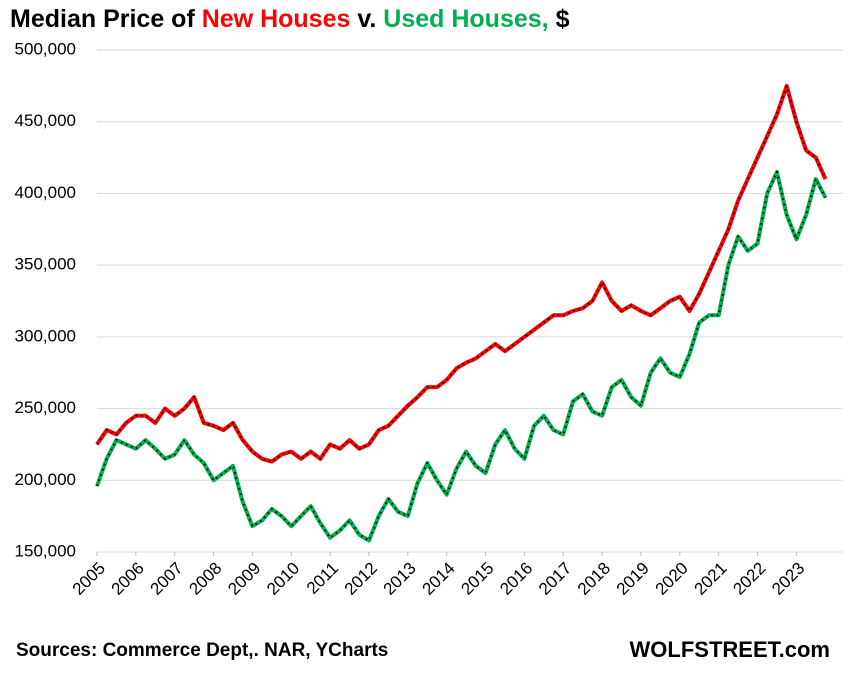 Image resolution: width=848 pixels, height=675 pixels. I want to click on x-tick-label: 2007, so click(167, 579).